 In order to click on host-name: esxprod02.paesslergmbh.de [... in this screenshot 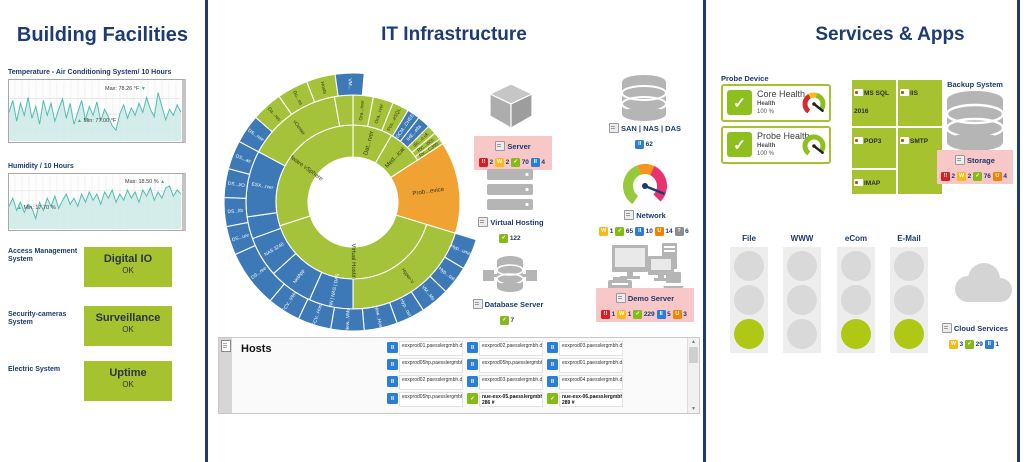, I will do `click(431, 382)`.